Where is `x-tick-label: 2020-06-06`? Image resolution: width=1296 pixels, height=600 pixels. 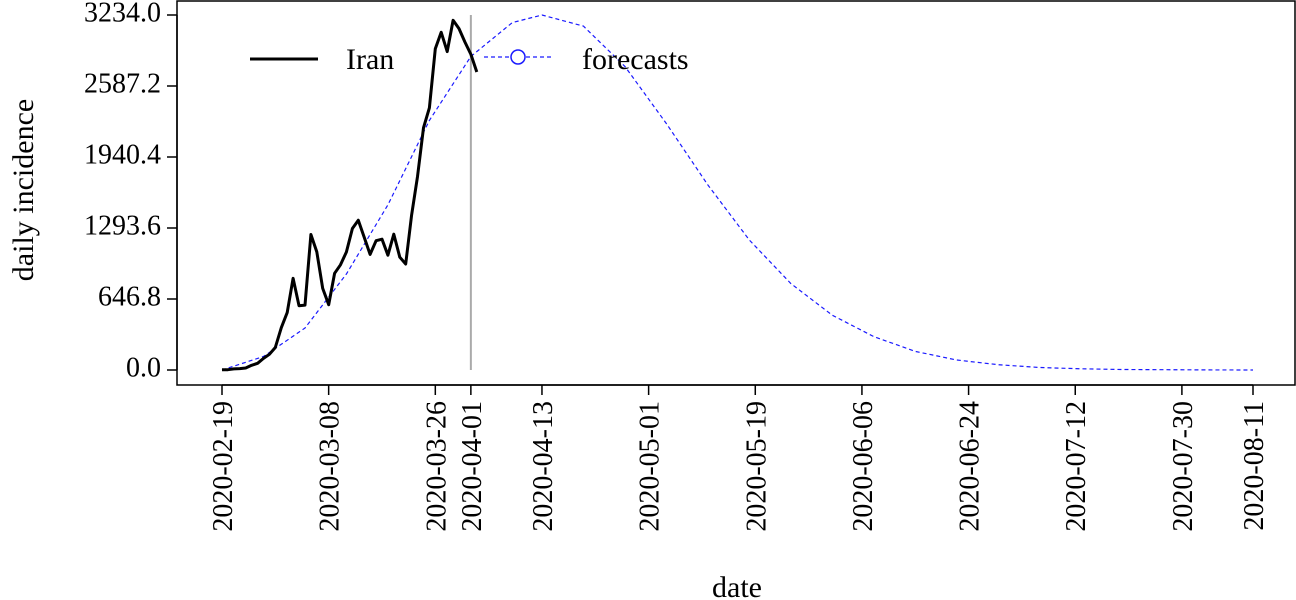
x-tick-label: 2020-06-06 is located at coordinates (863, 466).